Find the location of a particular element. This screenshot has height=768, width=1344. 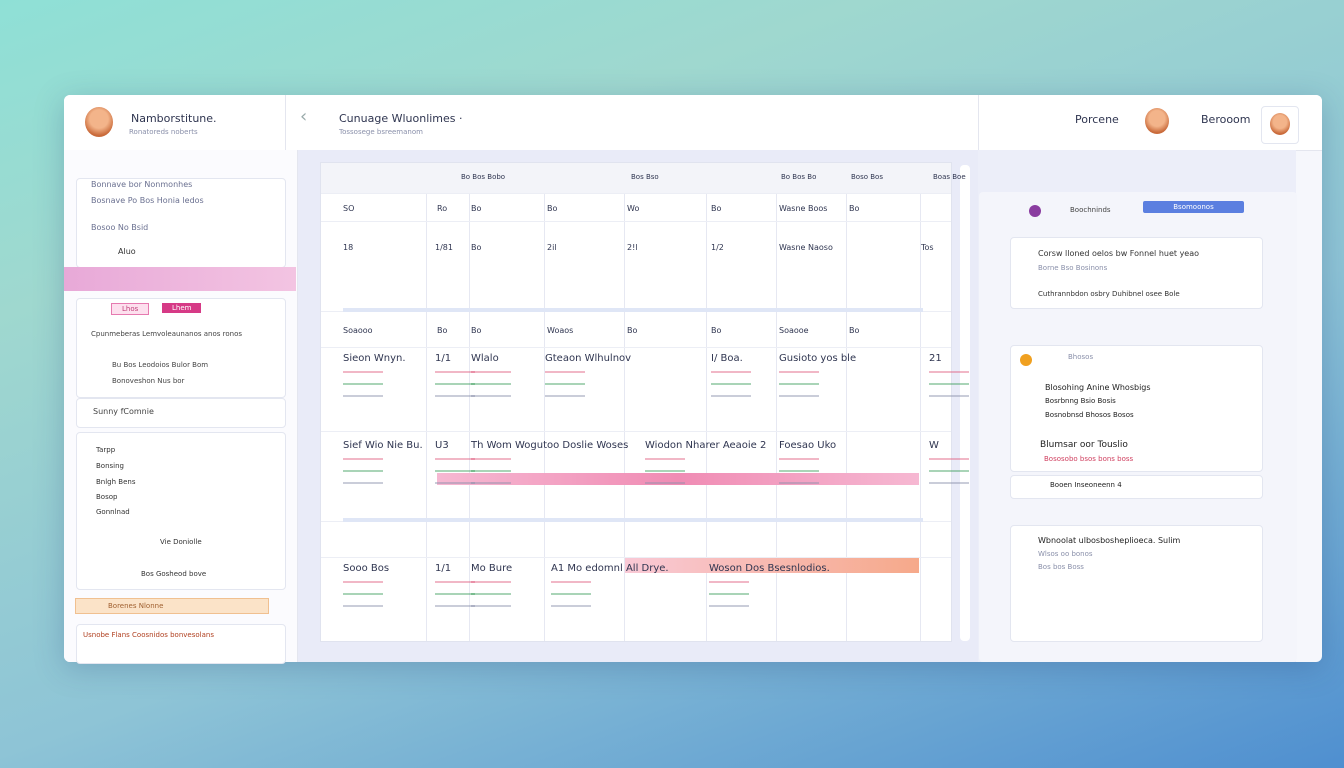

search-box is located at coordinates (181, 413).